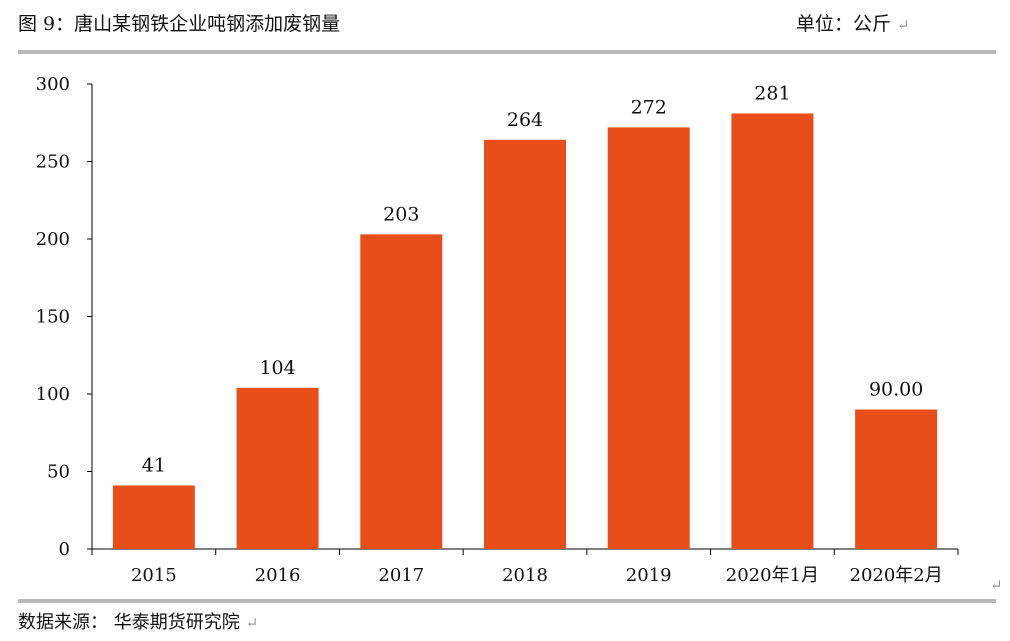 Image resolution: width=1010 pixels, height=641 pixels. What do you see at coordinates (525, 120) in the screenshot?
I see `data-label: 264` at bounding box center [525, 120].